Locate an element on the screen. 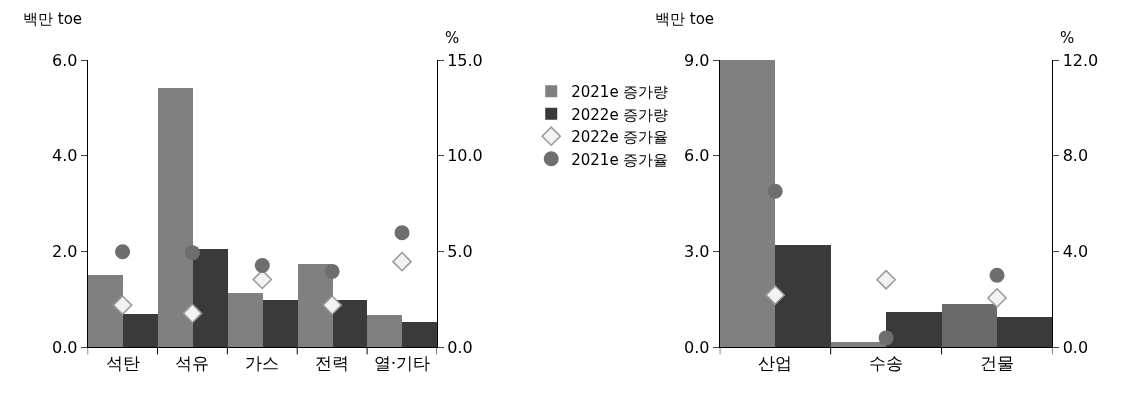 This screenshot has height=412, width=1129. legend-label: 2022e 증가량 is located at coordinates (620, 114).